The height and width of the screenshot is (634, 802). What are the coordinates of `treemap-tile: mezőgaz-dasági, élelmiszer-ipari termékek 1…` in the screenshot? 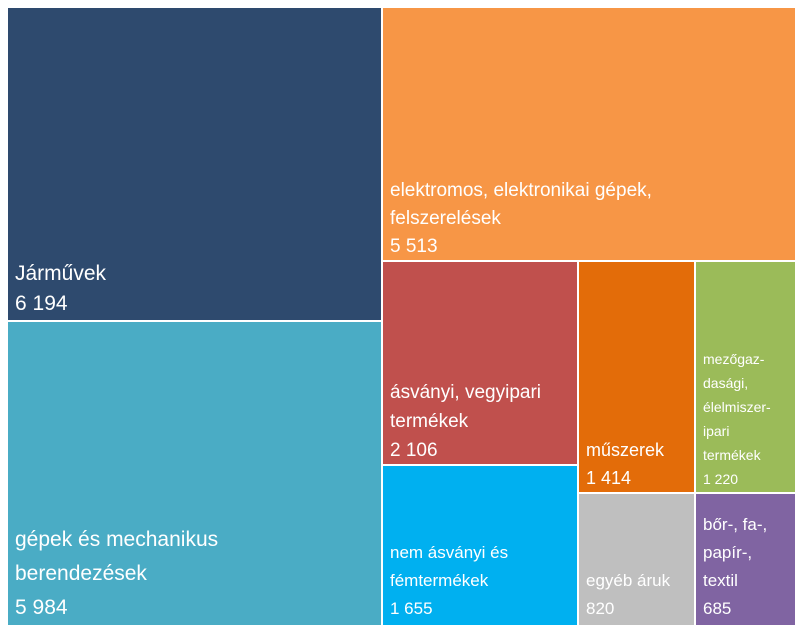 It's located at (745, 377).